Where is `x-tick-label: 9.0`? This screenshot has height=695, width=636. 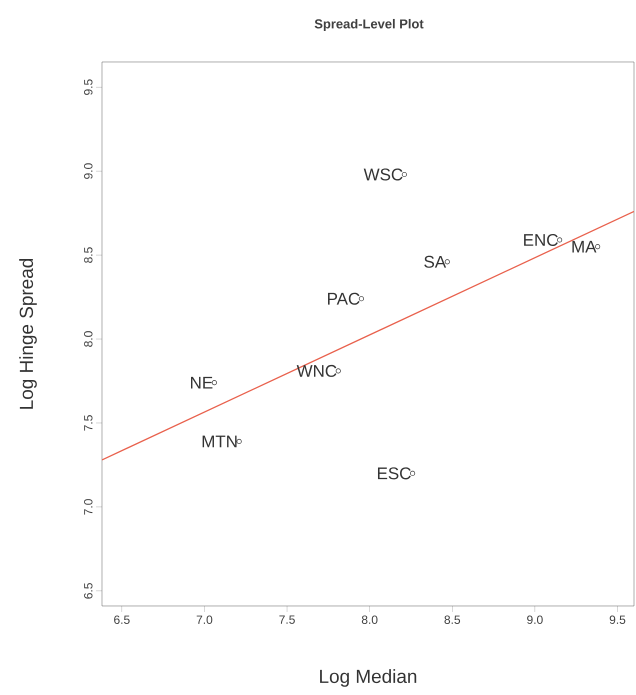
x-tick-label: 9.0 is located at coordinates (535, 619).